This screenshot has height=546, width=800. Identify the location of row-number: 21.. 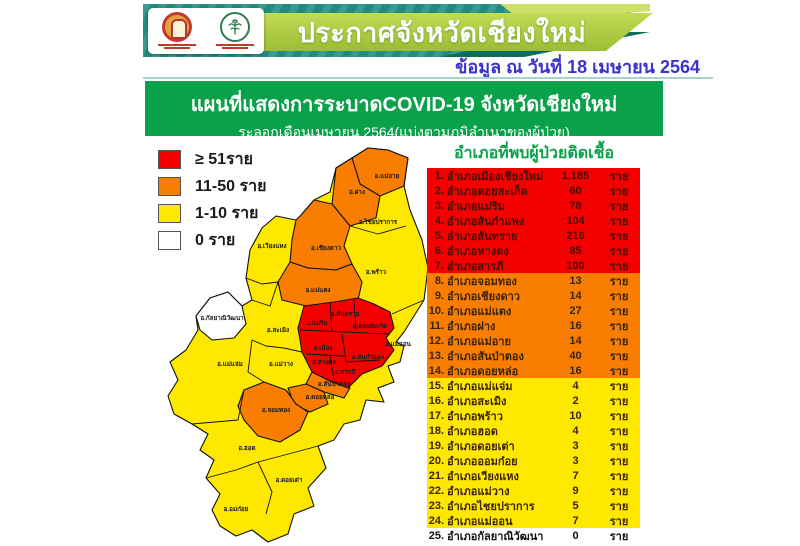
(436, 475).